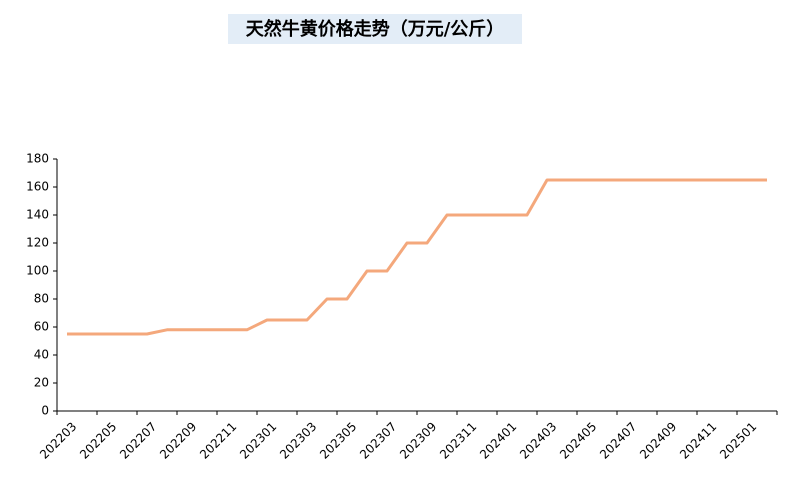 This screenshot has width=800, height=477. Describe the element at coordinates (338, 440) in the screenshot. I see `x-tick-label: 202305` at that location.